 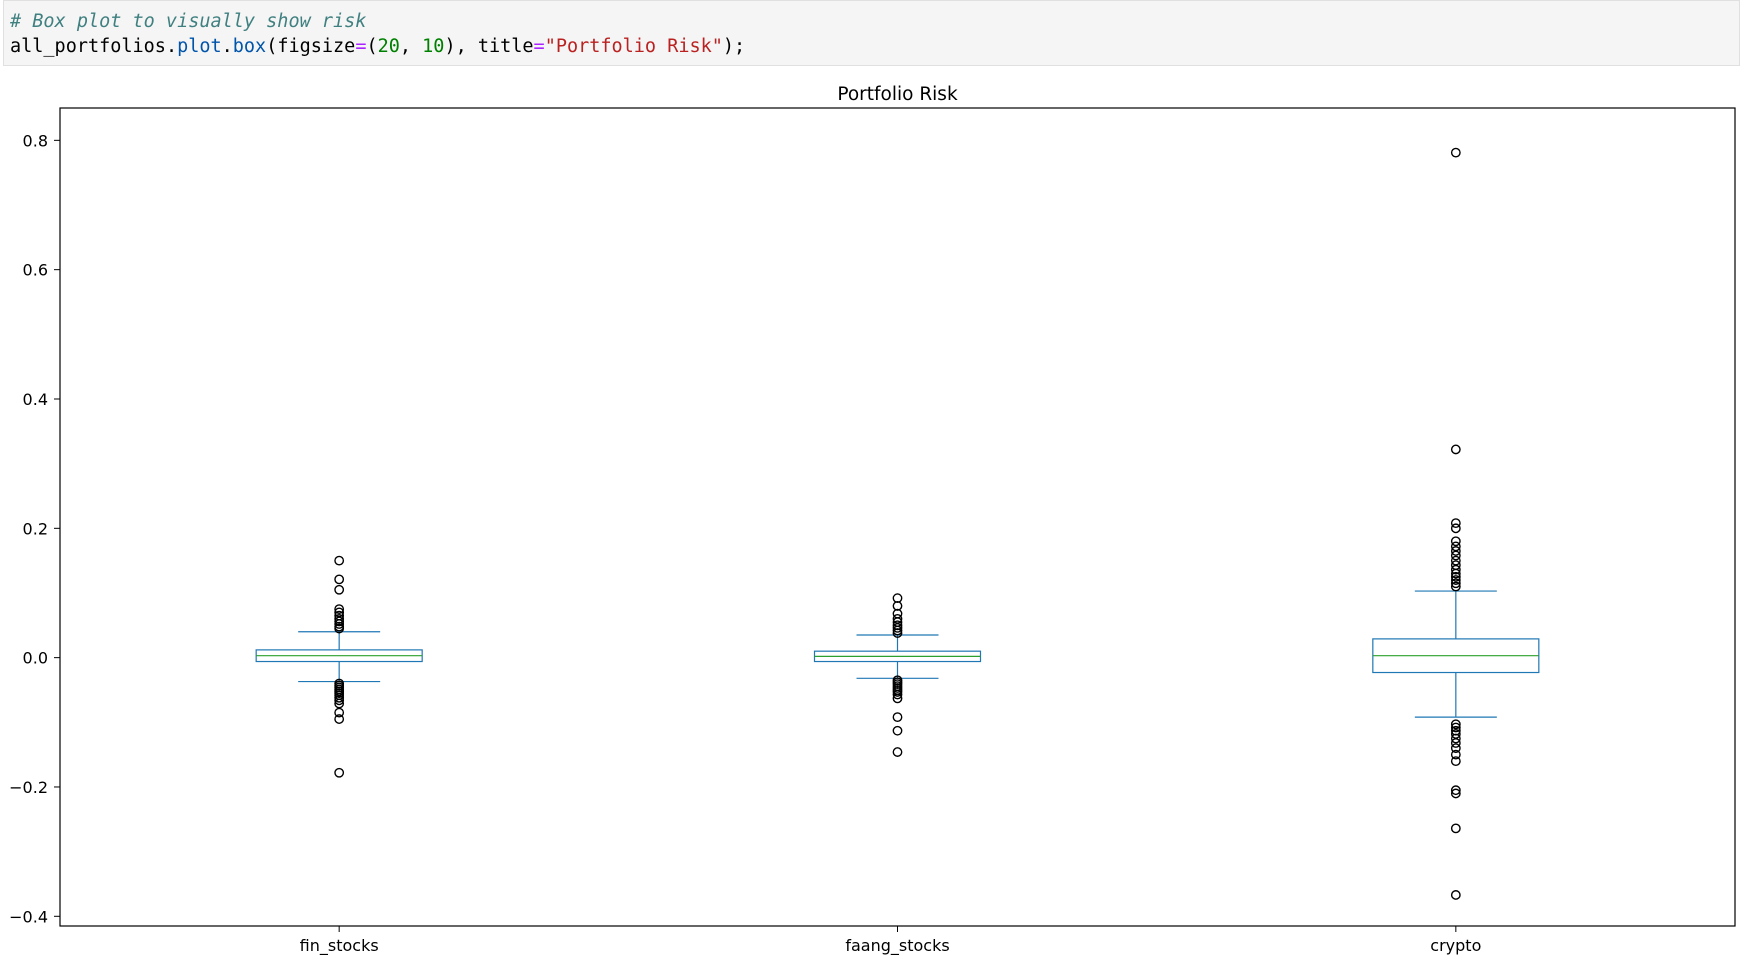 I want to click on code-token: 20, so click(x=388, y=46).